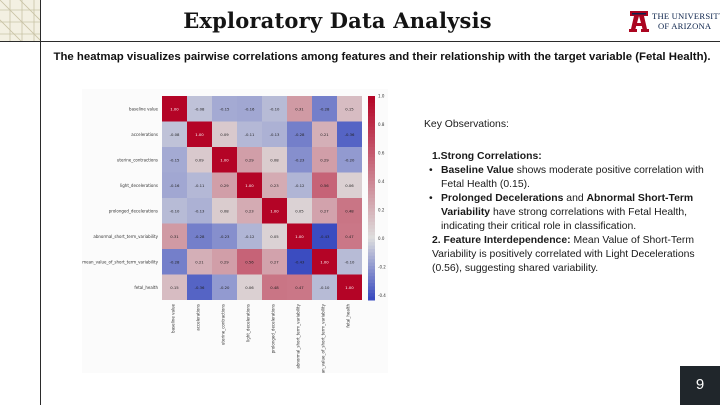 The width and height of the screenshot is (720, 405). I want to click on section-2-title: 2. Feature Interdependence:, so click(501, 240).